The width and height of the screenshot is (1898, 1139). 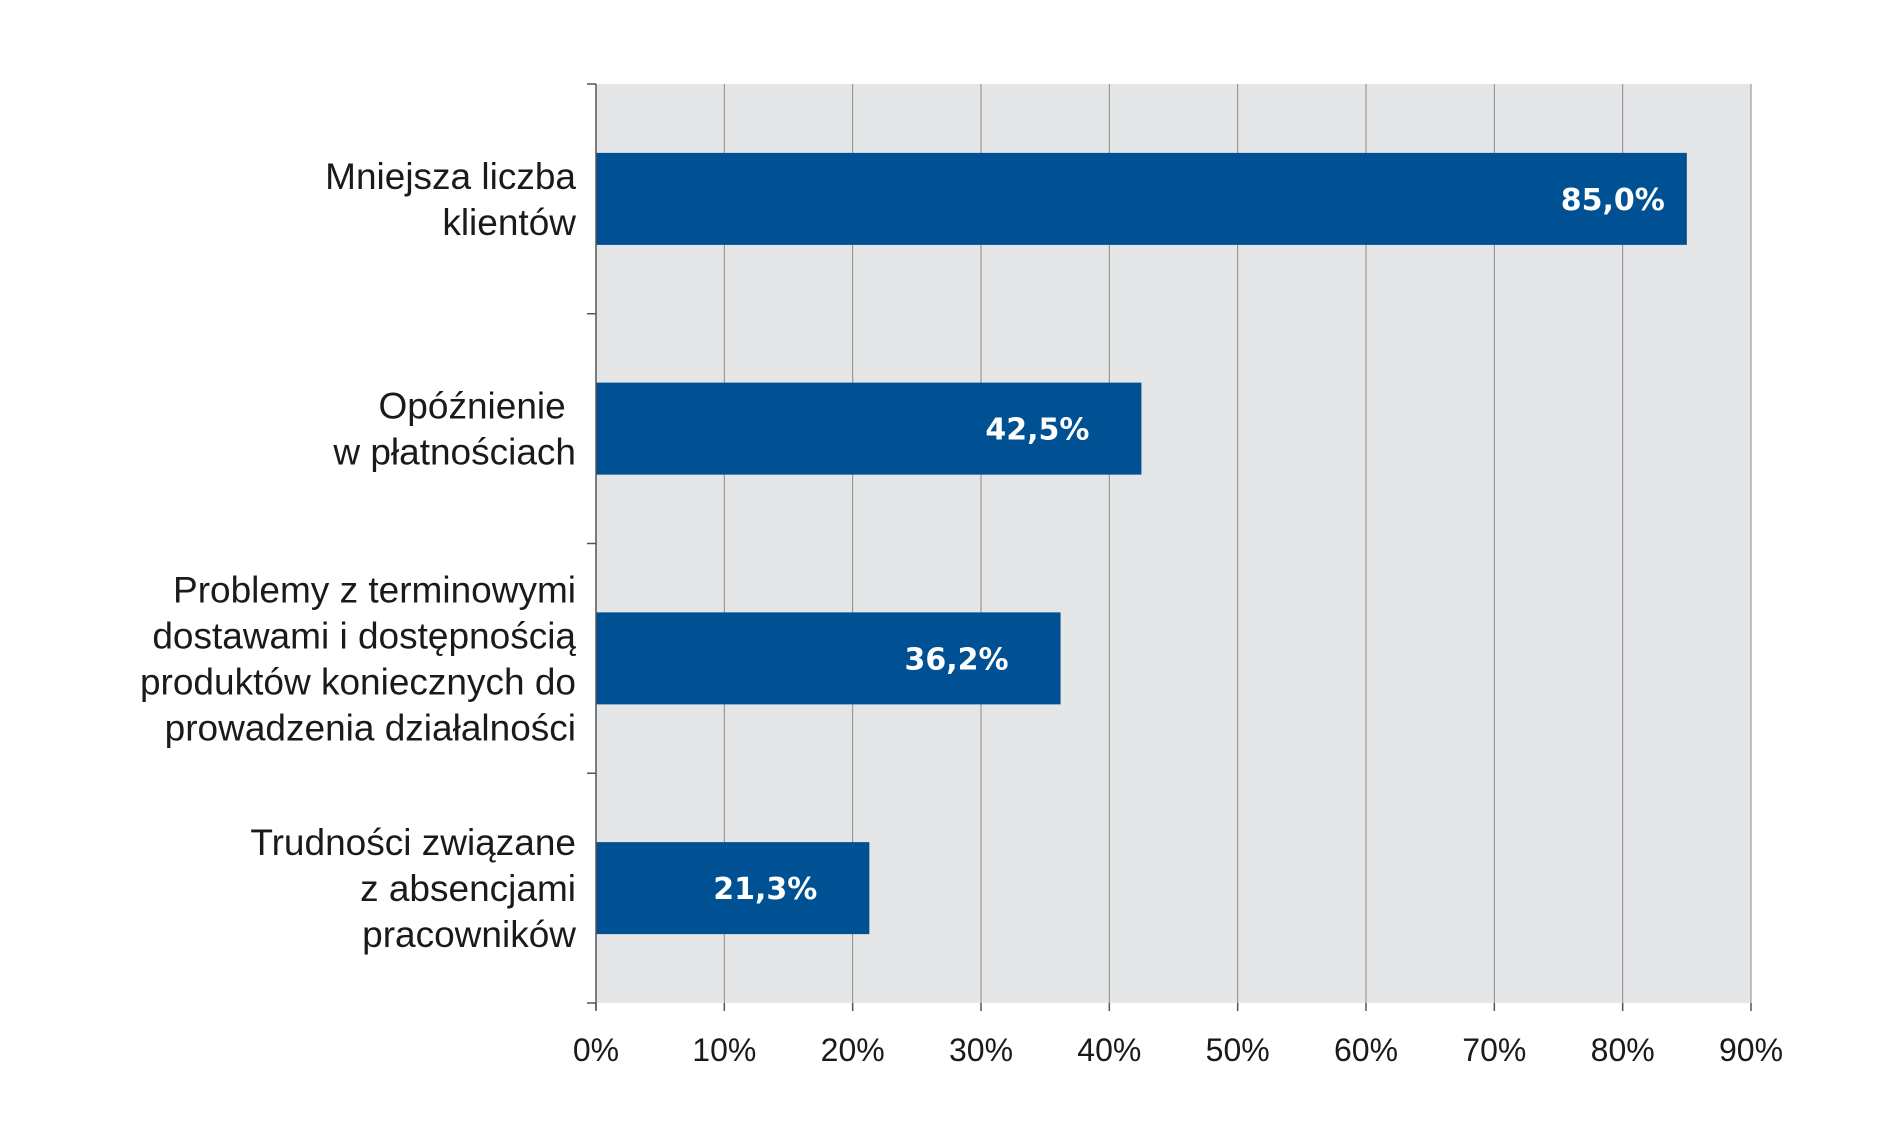 I want to click on data-label: 42,5%, so click(x=1037, y=430).